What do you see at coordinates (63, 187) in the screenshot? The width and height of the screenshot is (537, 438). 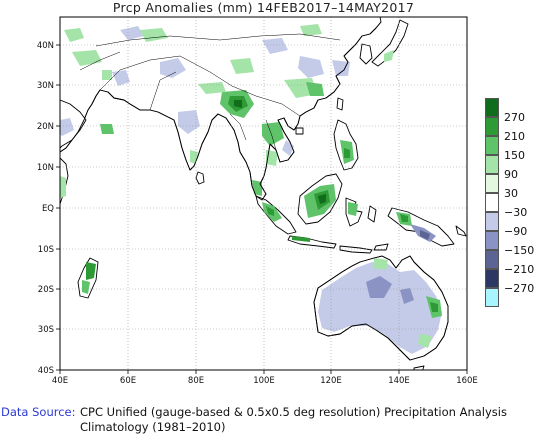 I see `east-africa-wet` at bounding box center [63, 187].